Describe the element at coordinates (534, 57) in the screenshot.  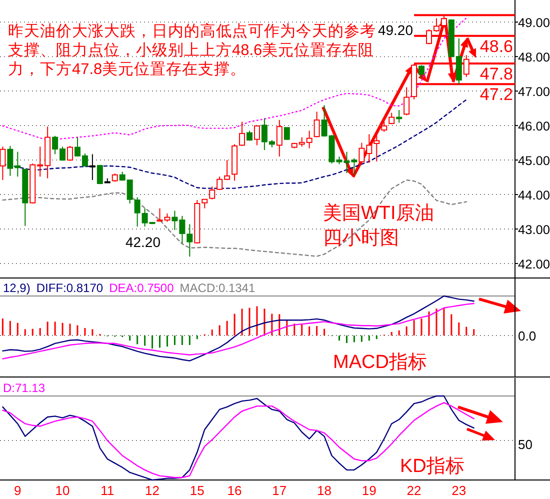
I see `y-tick-label: 48.00` at that location.